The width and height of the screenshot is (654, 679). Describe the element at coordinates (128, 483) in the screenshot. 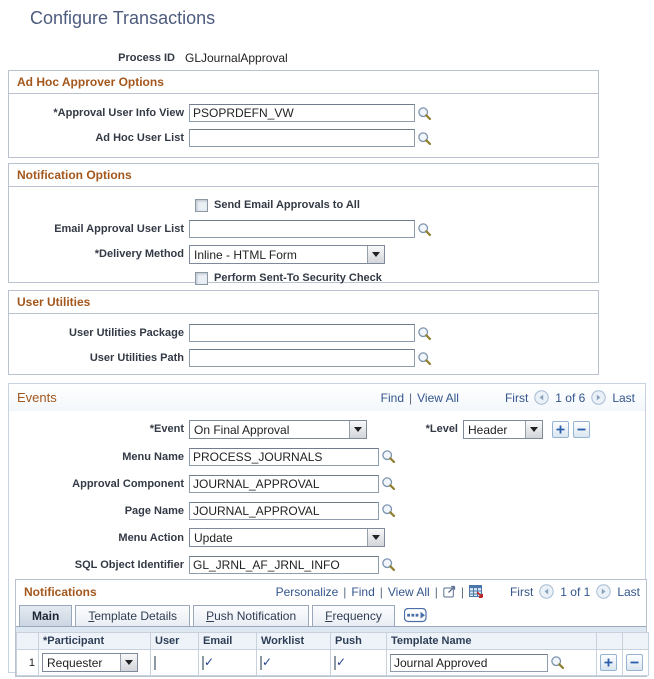

I see `approval-component-label: Approval Component` at that location.